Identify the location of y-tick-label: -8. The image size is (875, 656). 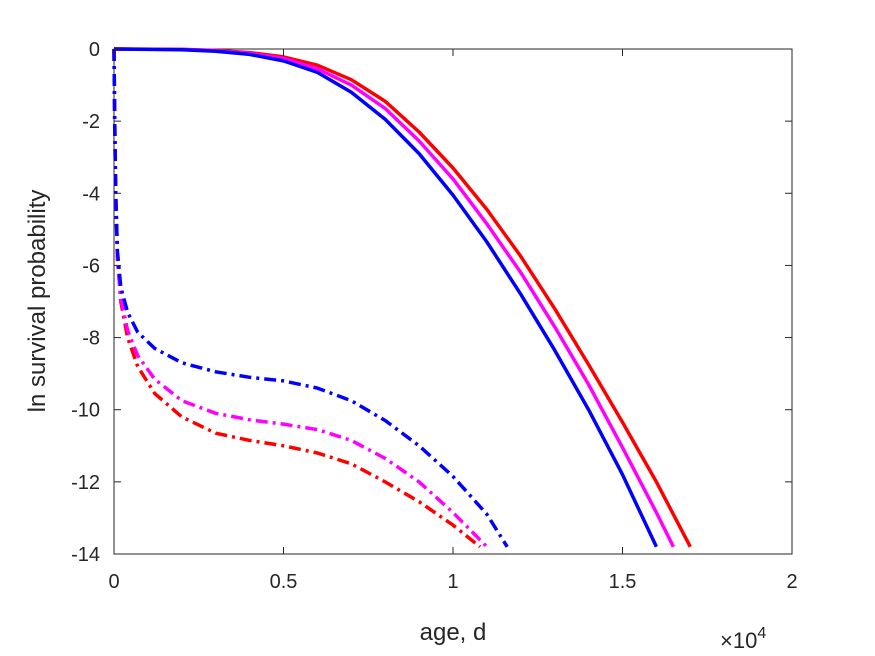
(91, 339).